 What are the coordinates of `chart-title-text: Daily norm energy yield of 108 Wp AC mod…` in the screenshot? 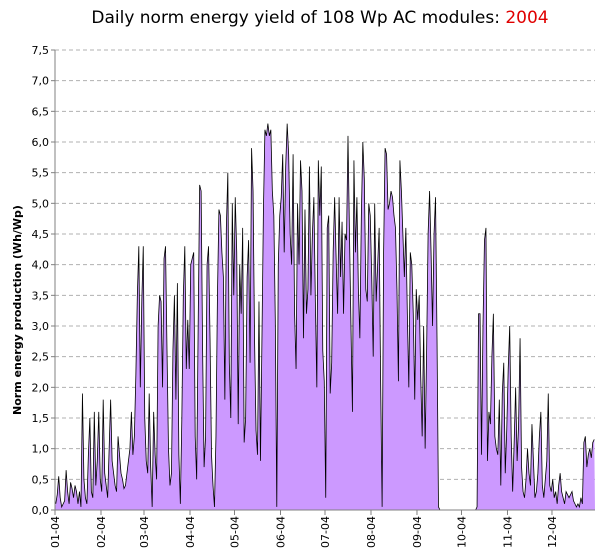 It's located at (295, 18).